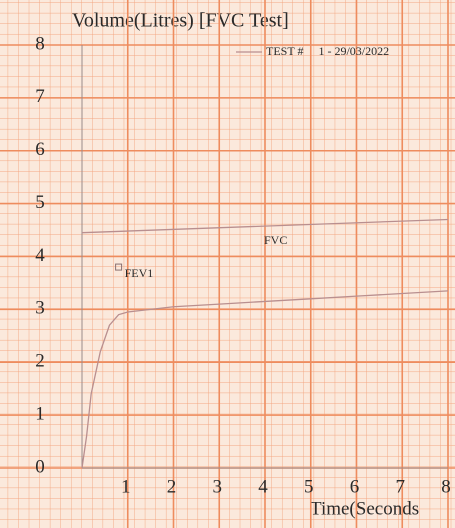 The width and height of the screenshot is (455, 528). Describe the element at coordinates (119, 267) in the screenshot. I see `fev1-marker` at that location.